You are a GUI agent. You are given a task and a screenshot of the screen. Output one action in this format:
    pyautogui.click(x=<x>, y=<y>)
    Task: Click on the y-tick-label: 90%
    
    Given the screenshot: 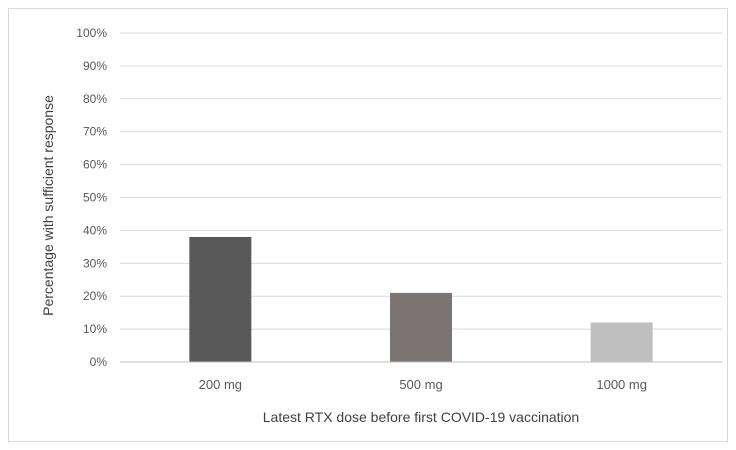 What is the action you would take?
    pyautogui.click(x=95, y=66)
    